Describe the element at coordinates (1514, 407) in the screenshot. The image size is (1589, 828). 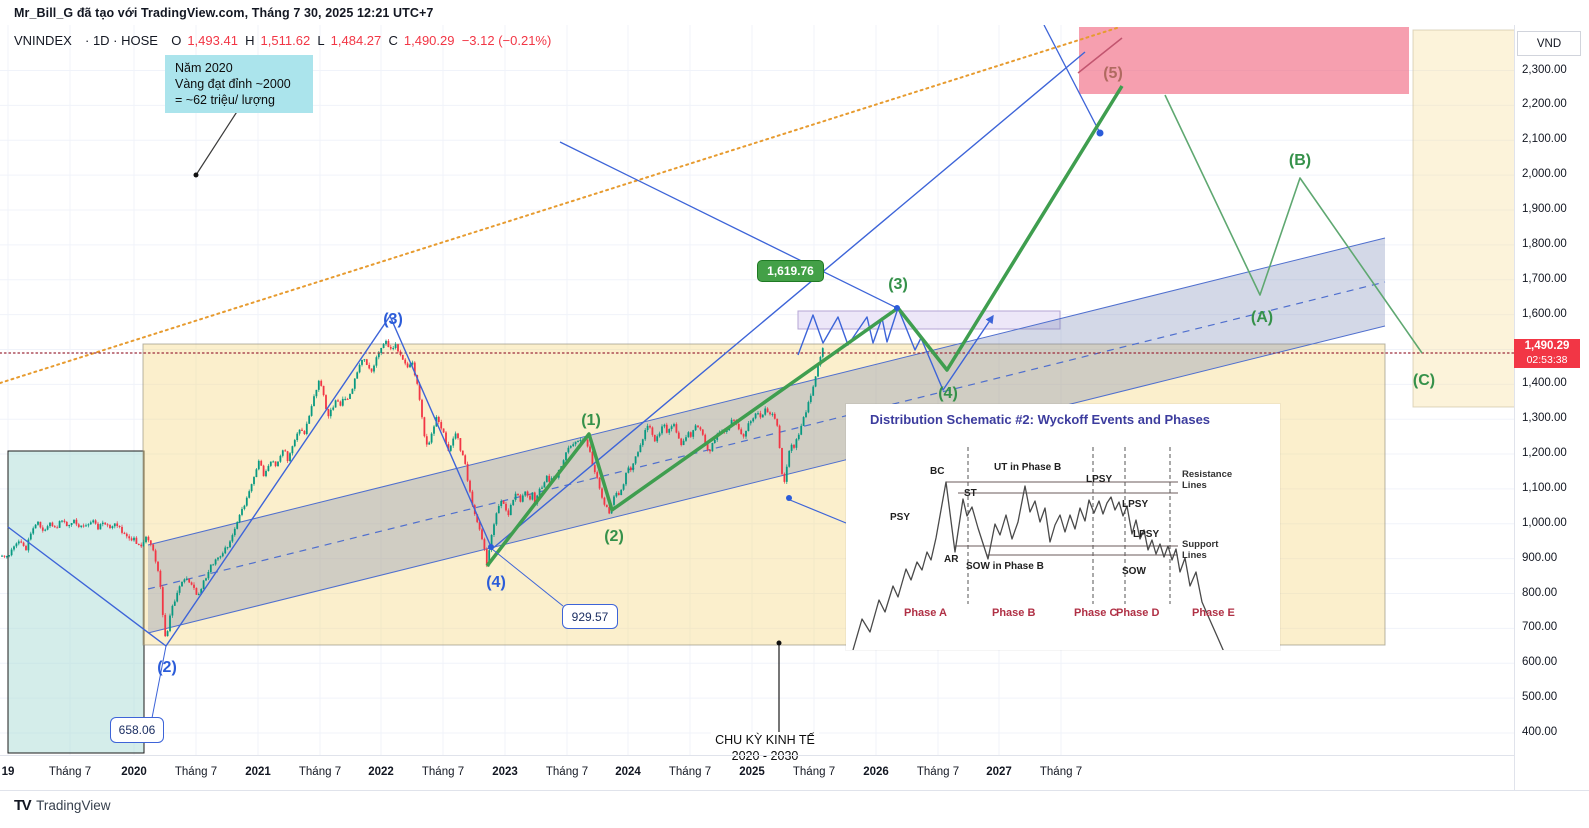
I see `price-axis-separator` at that location.